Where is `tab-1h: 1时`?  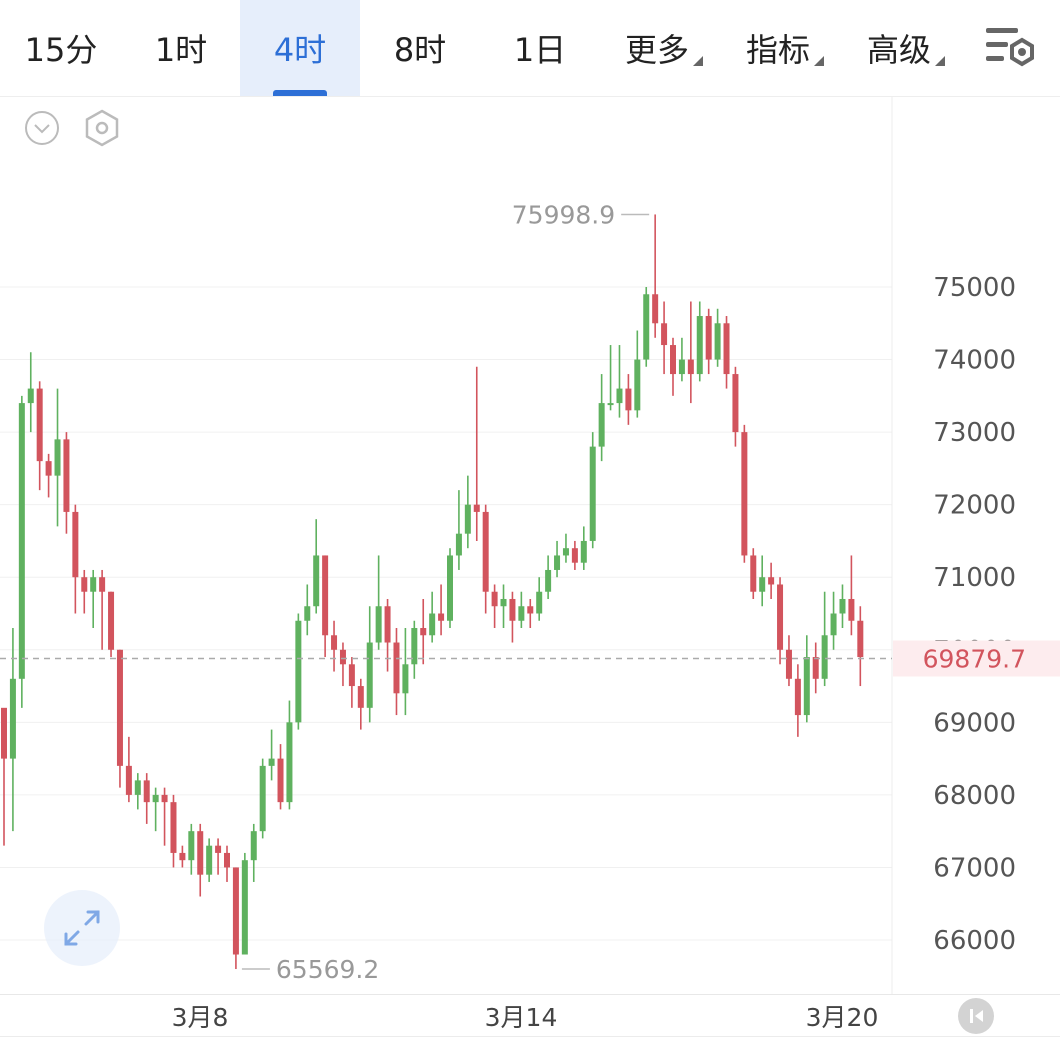
tab-1h: 1时 is located at coordinates (181, 50).